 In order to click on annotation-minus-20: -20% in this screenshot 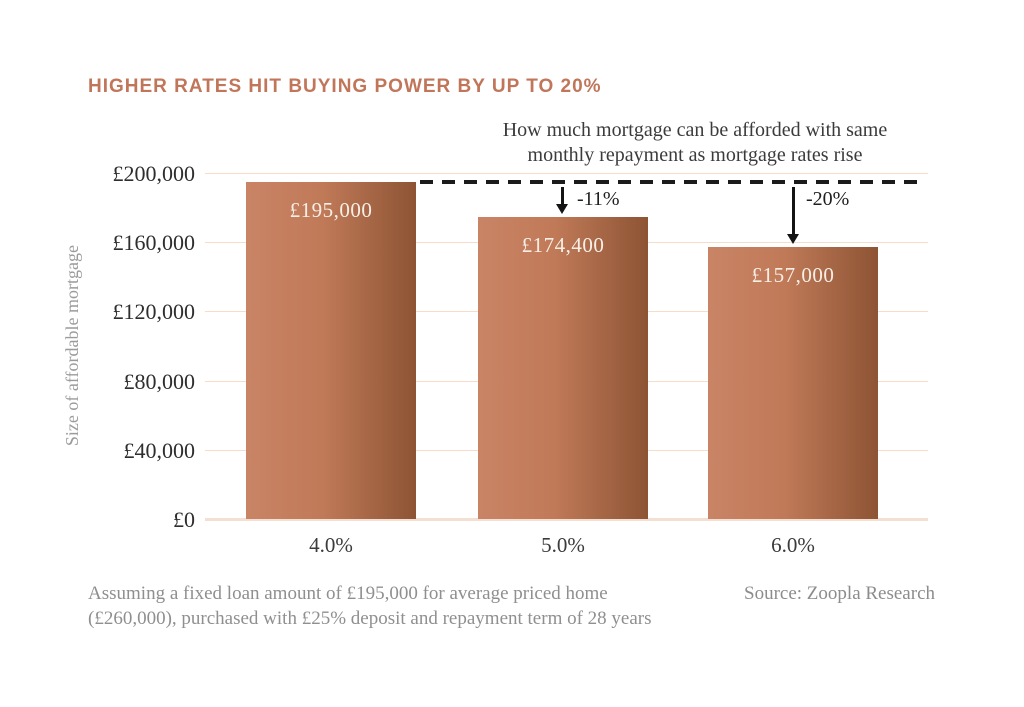, I will do `click(828, 198)`.